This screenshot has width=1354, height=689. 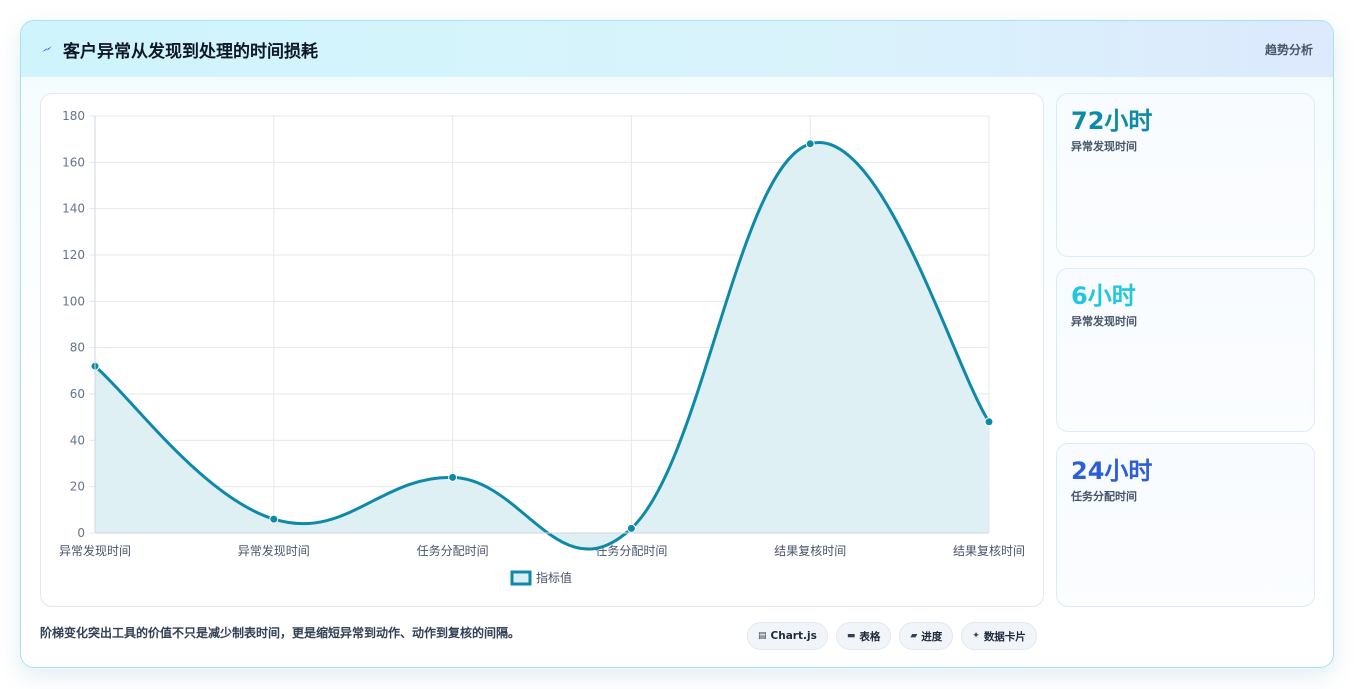 I want to click on stat-value: 72小时, so click(x=1112, y=121).